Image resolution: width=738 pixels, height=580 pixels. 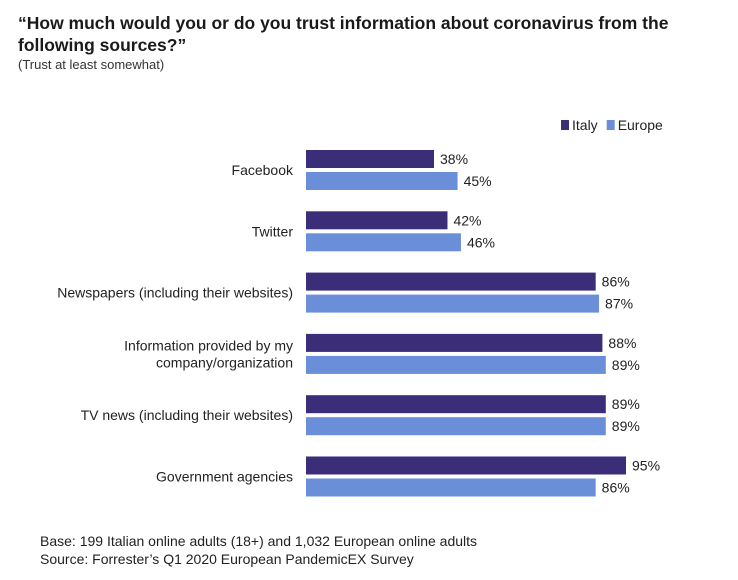 I want to click on data-label: 46%, so click(x=481, y=242).